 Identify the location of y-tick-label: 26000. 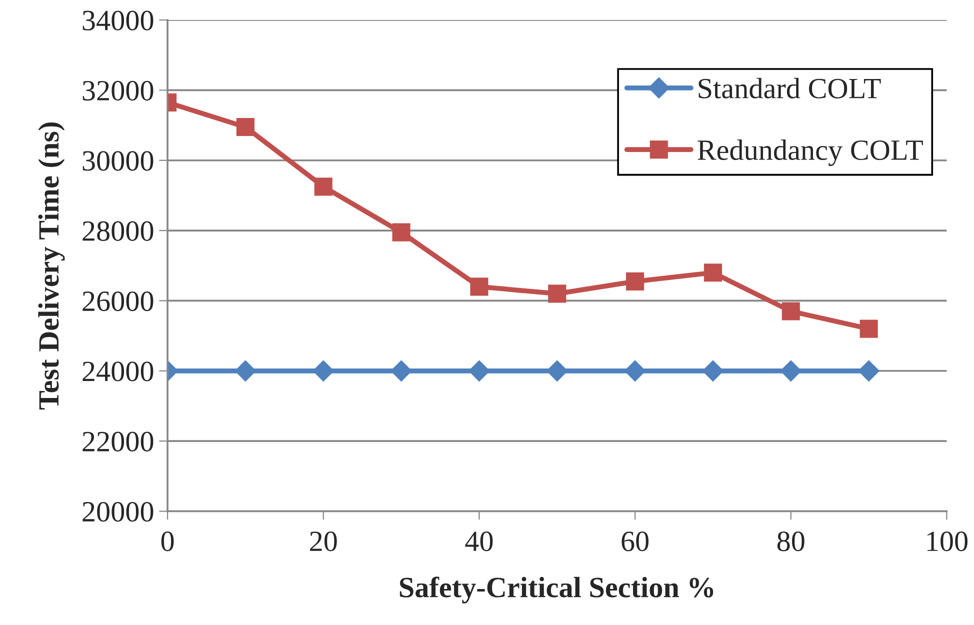
(118, 301).